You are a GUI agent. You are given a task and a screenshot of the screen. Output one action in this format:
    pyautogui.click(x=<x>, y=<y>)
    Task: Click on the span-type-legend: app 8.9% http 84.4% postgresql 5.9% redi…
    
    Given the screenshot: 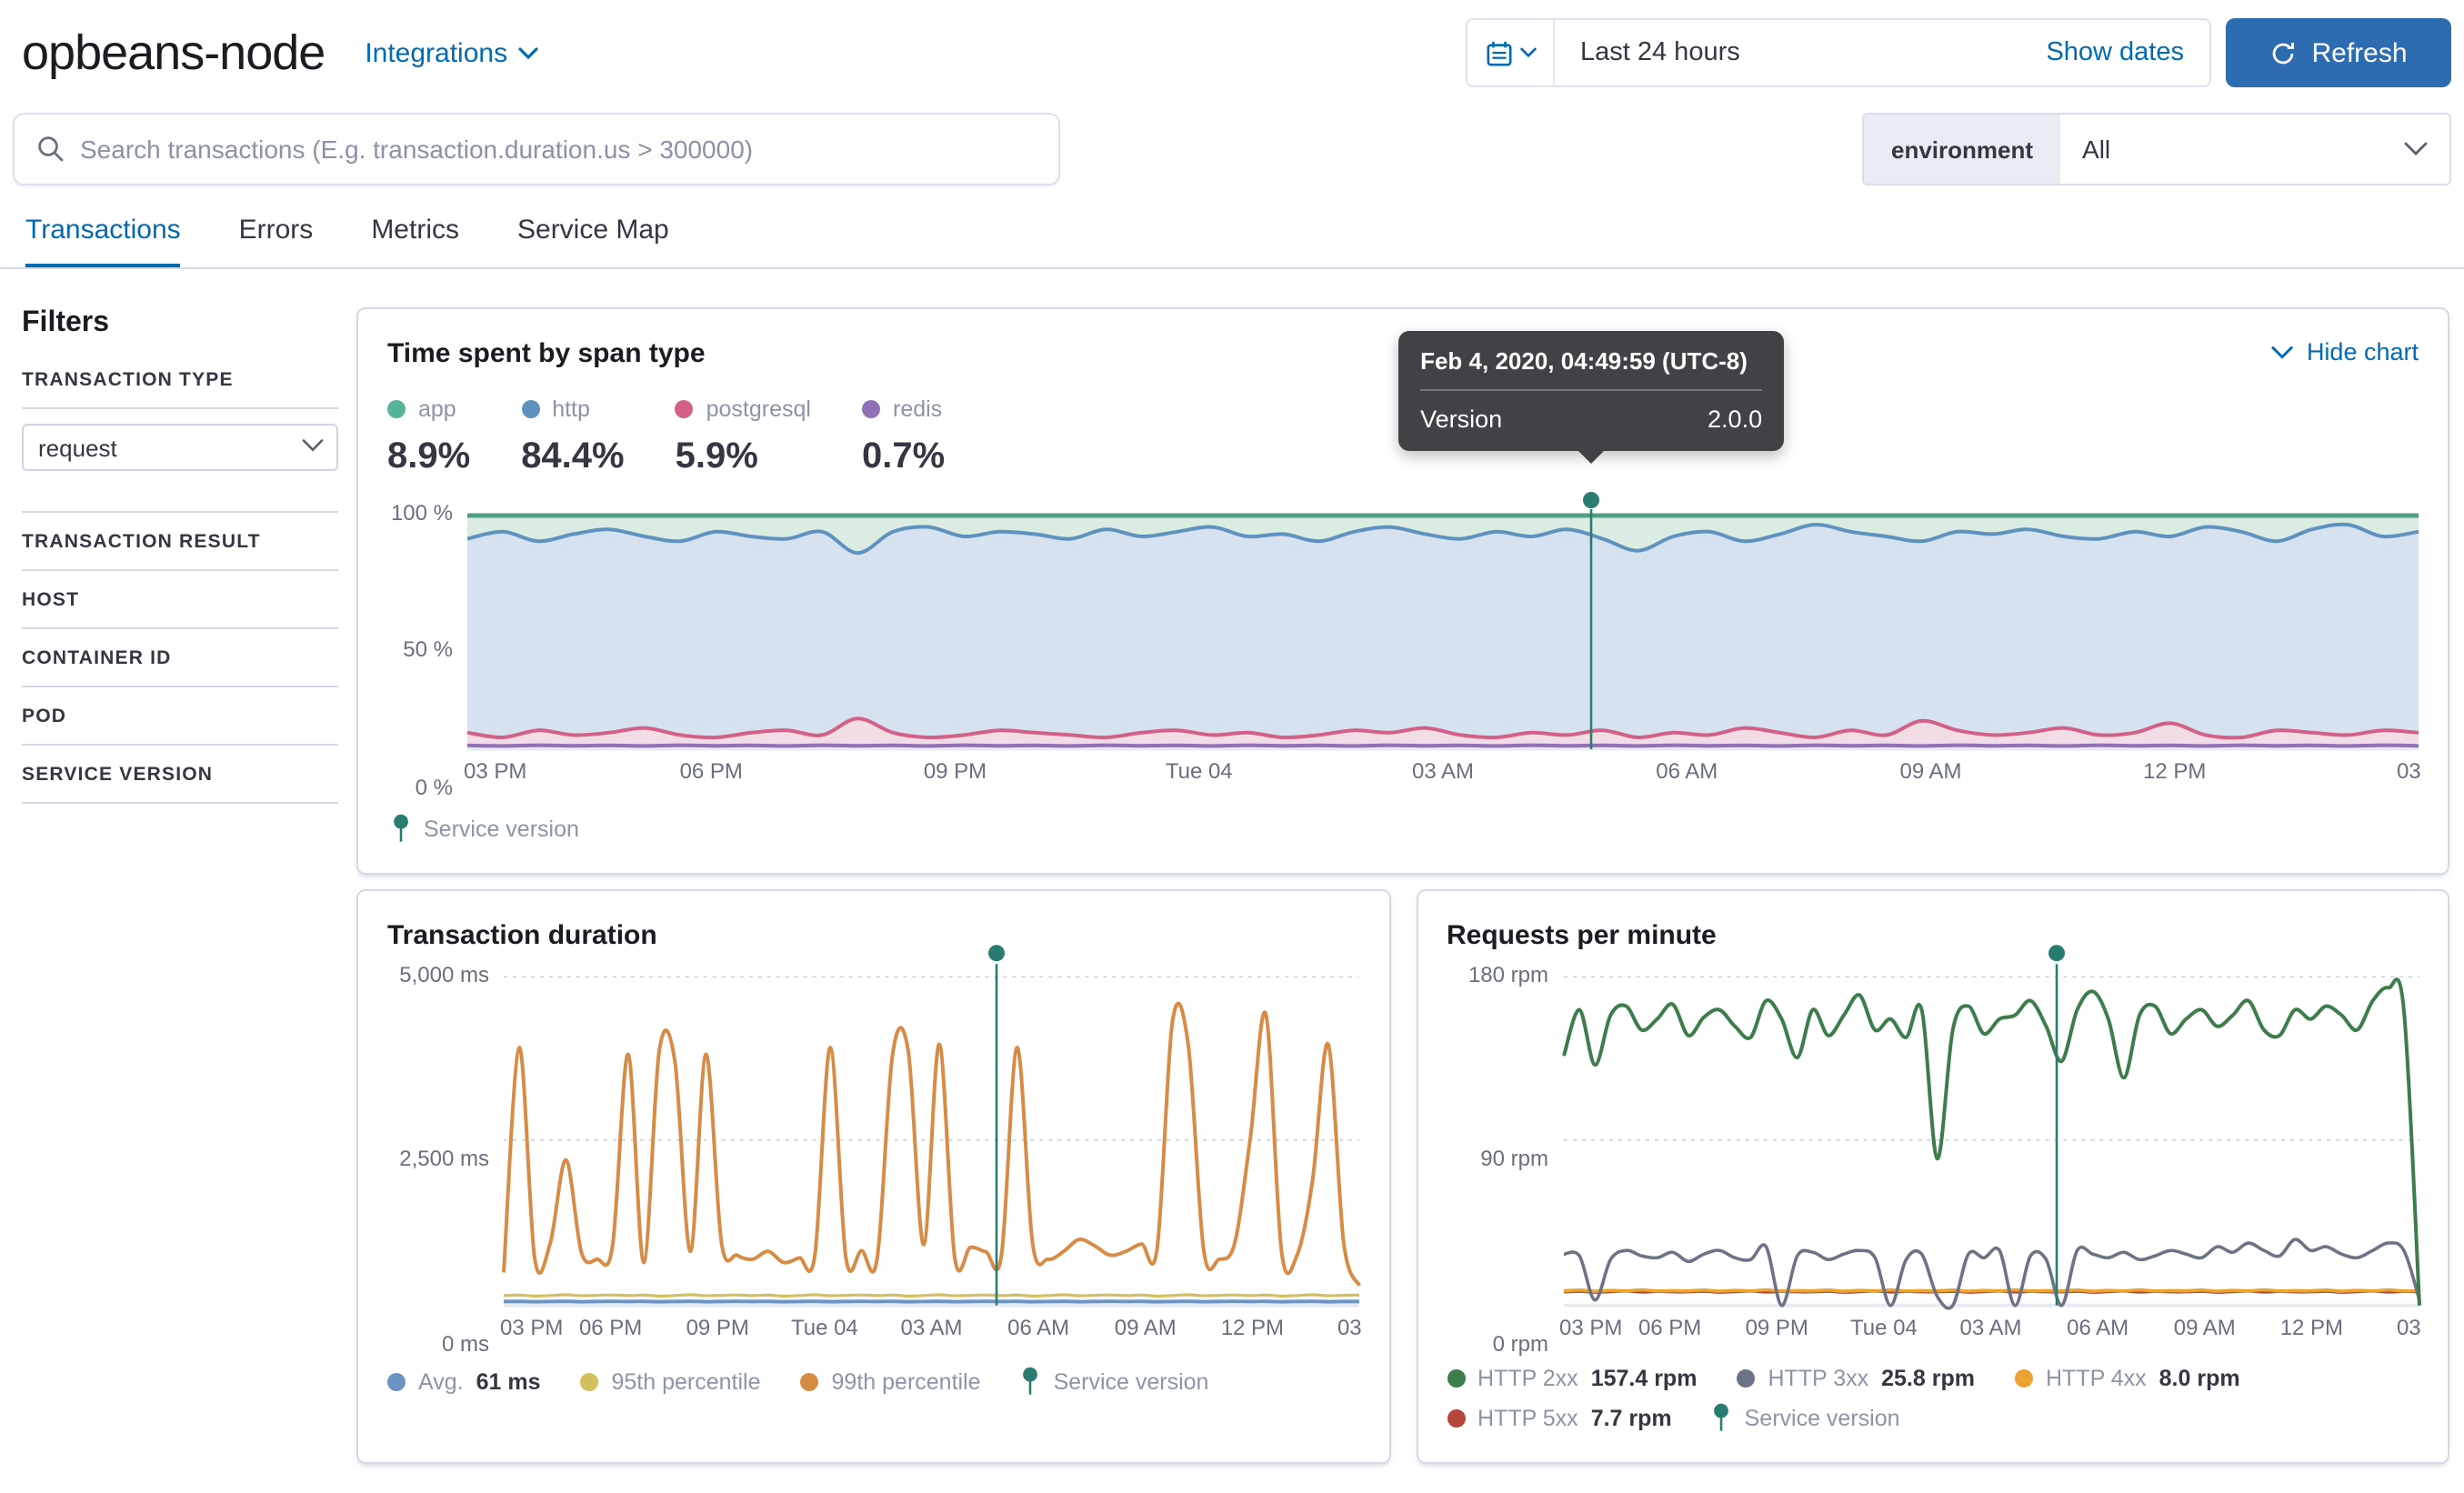 What is the action you would take?
    pyautogui.click(x=1403, y=441)
    